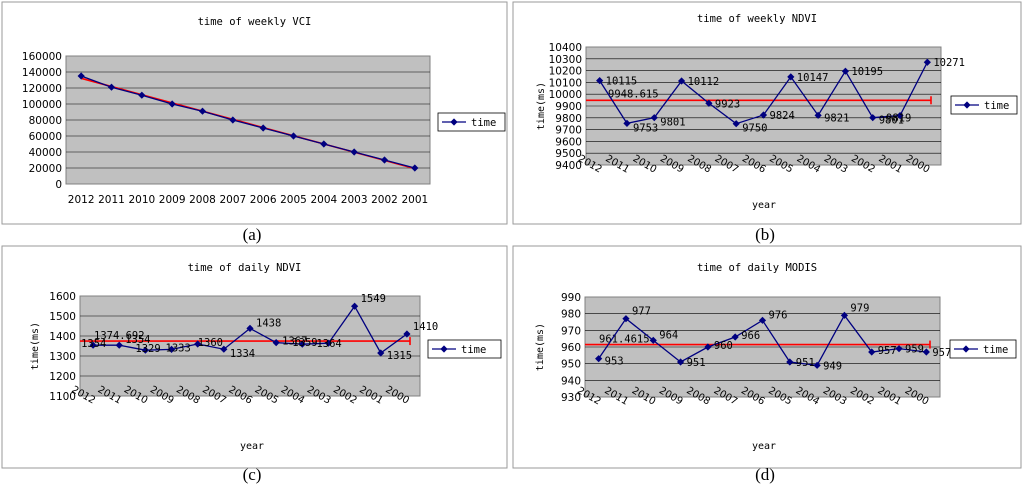  What do you see at coordinates (750, 336) in the screenshot?
I see `data-label: 966` at bounding box center [750, 336].